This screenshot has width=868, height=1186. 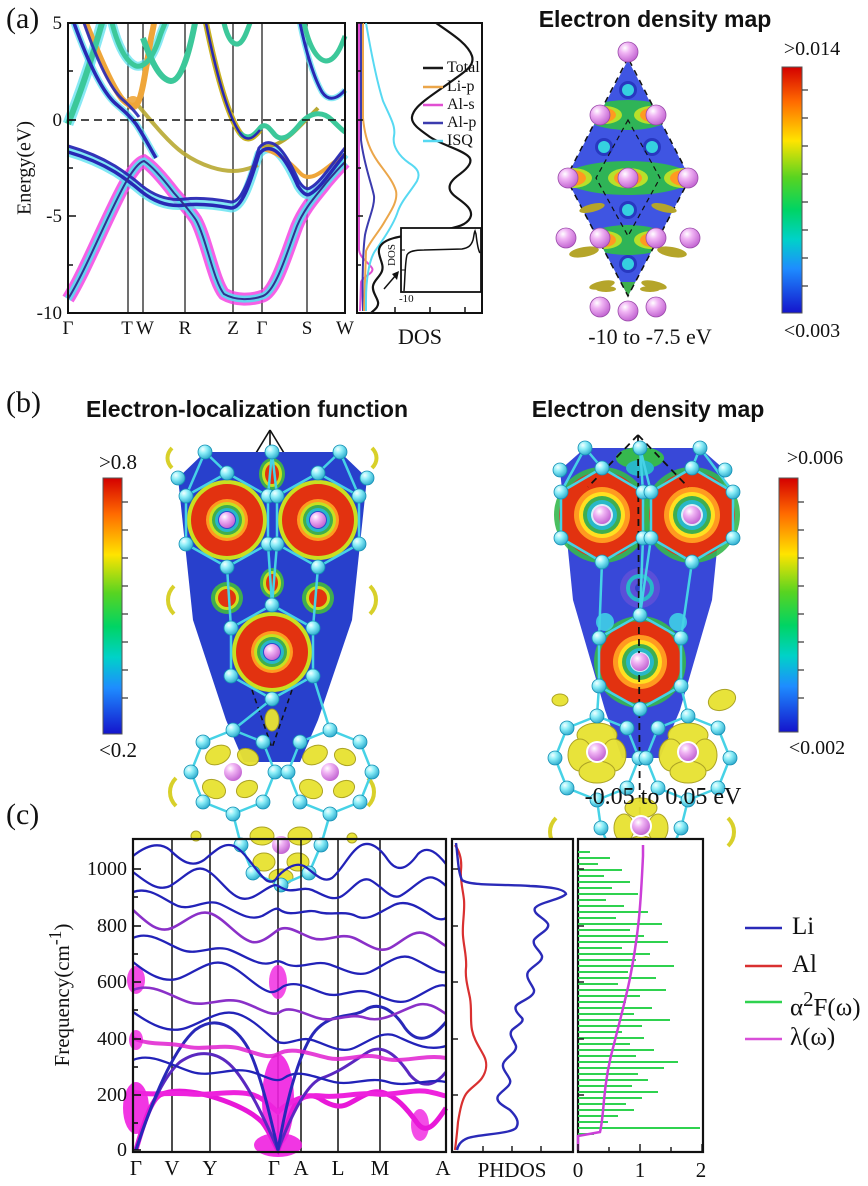 What do you see at coordinates (803, 926) in the screenshot?
I see `legend-li: Li` at bounding box center [803, 926].